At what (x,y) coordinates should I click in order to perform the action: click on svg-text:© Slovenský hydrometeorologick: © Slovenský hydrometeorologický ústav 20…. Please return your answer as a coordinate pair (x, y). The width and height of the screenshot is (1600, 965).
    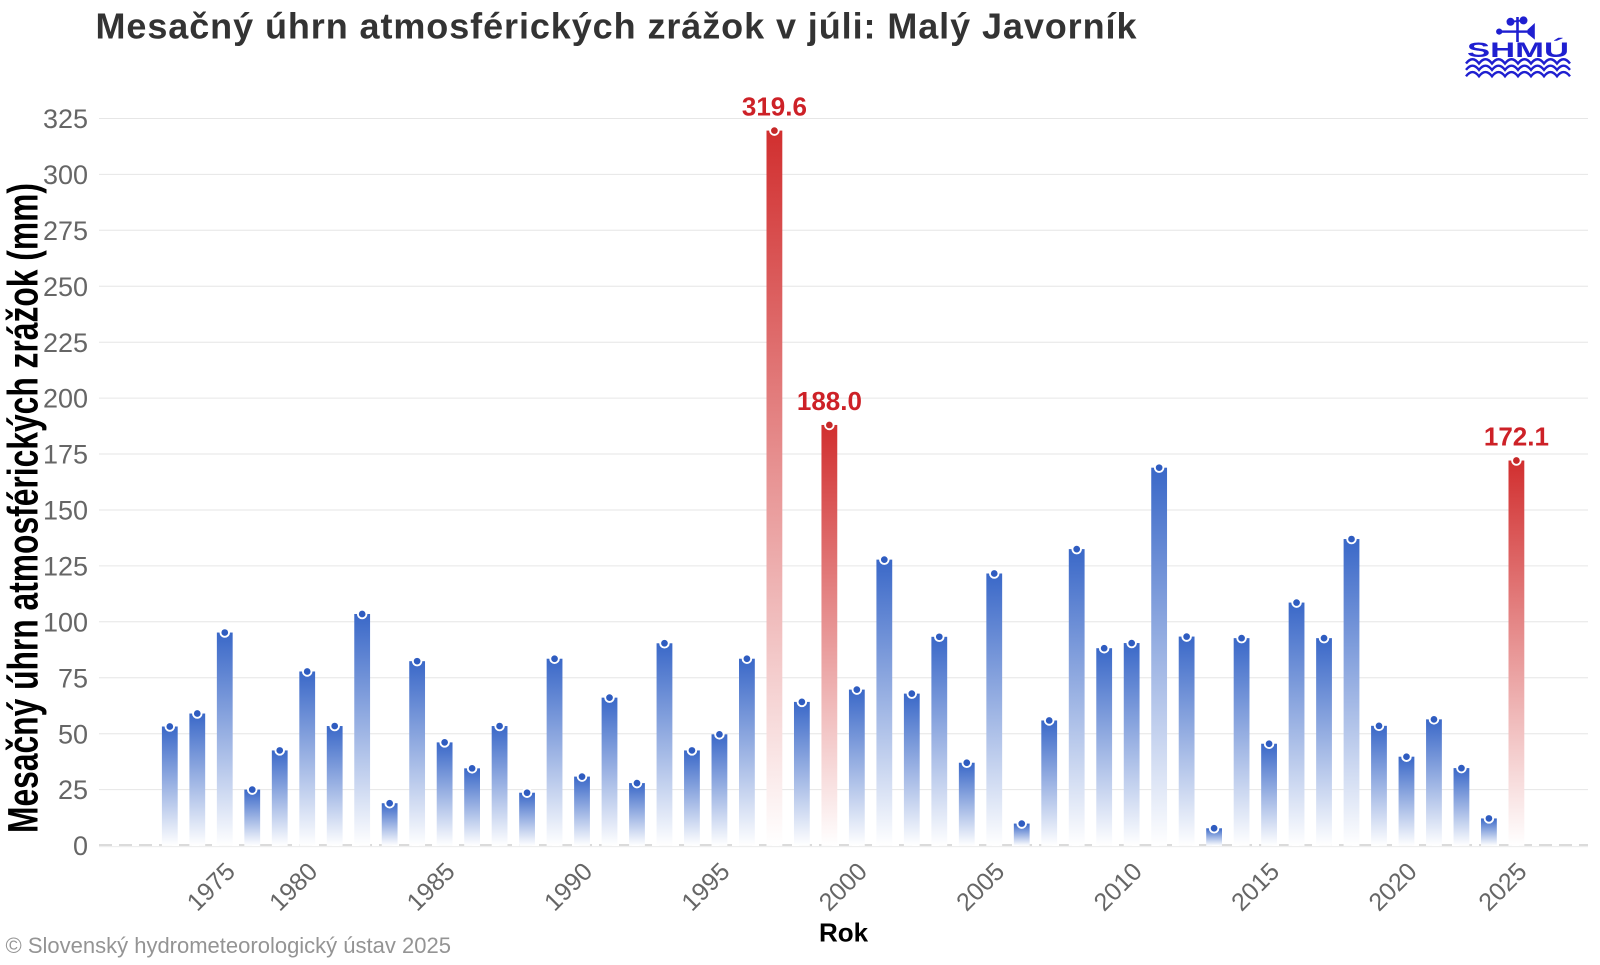
    Looking at the image, I should click on (228, 945).